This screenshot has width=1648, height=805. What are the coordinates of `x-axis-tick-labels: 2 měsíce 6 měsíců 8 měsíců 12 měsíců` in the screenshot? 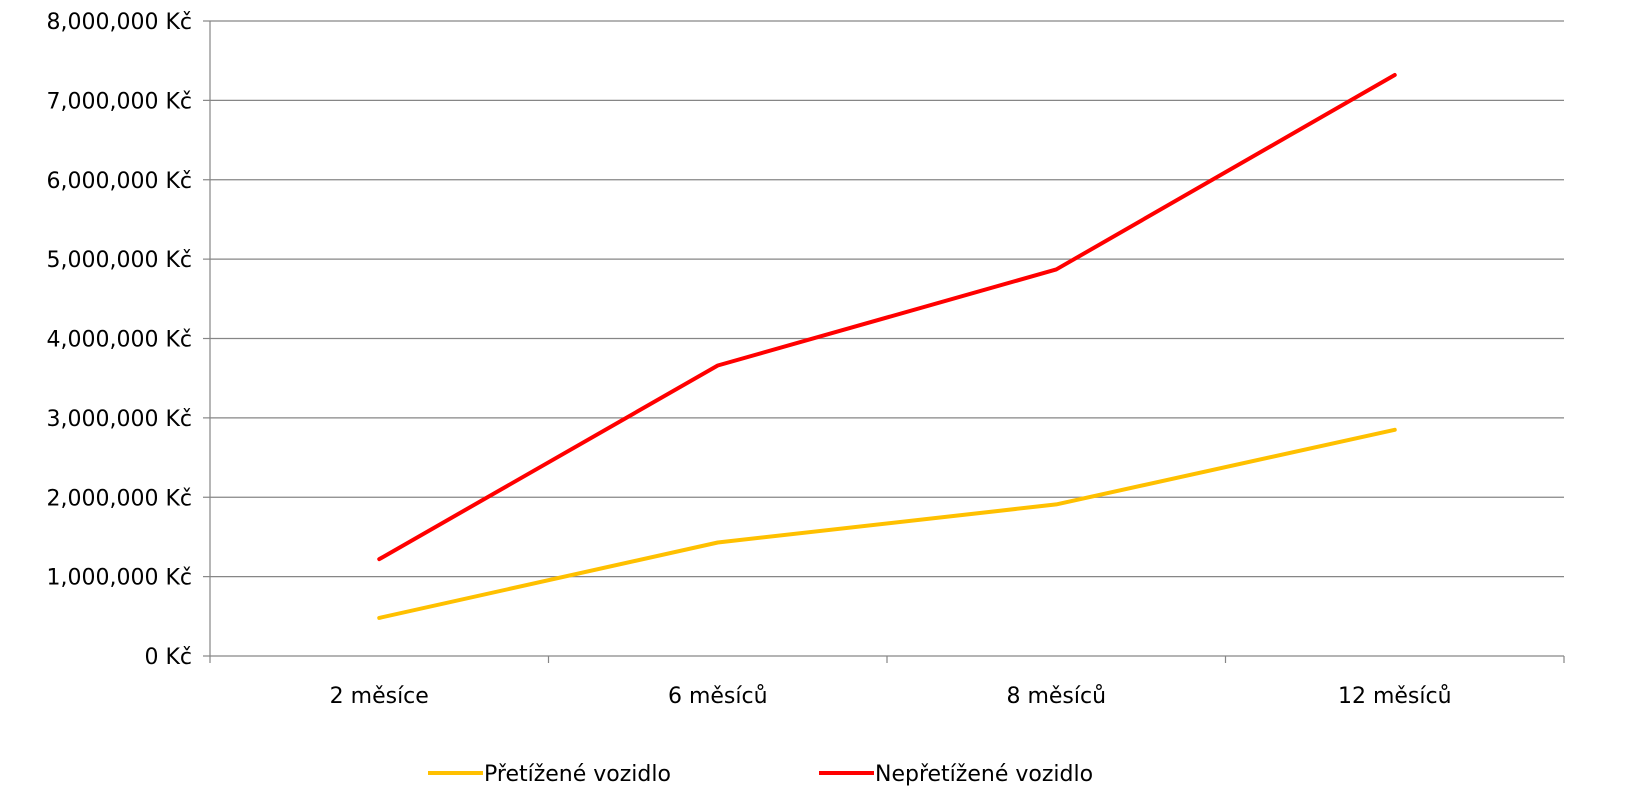 It's located at (891, 696).